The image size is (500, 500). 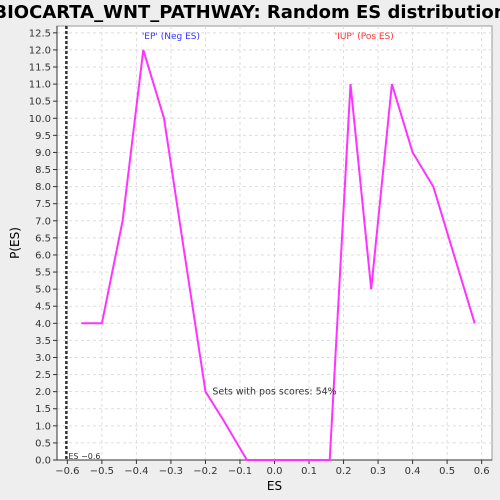 I want to click on y-tick-label: 8.5, so click(x=43, y=170).